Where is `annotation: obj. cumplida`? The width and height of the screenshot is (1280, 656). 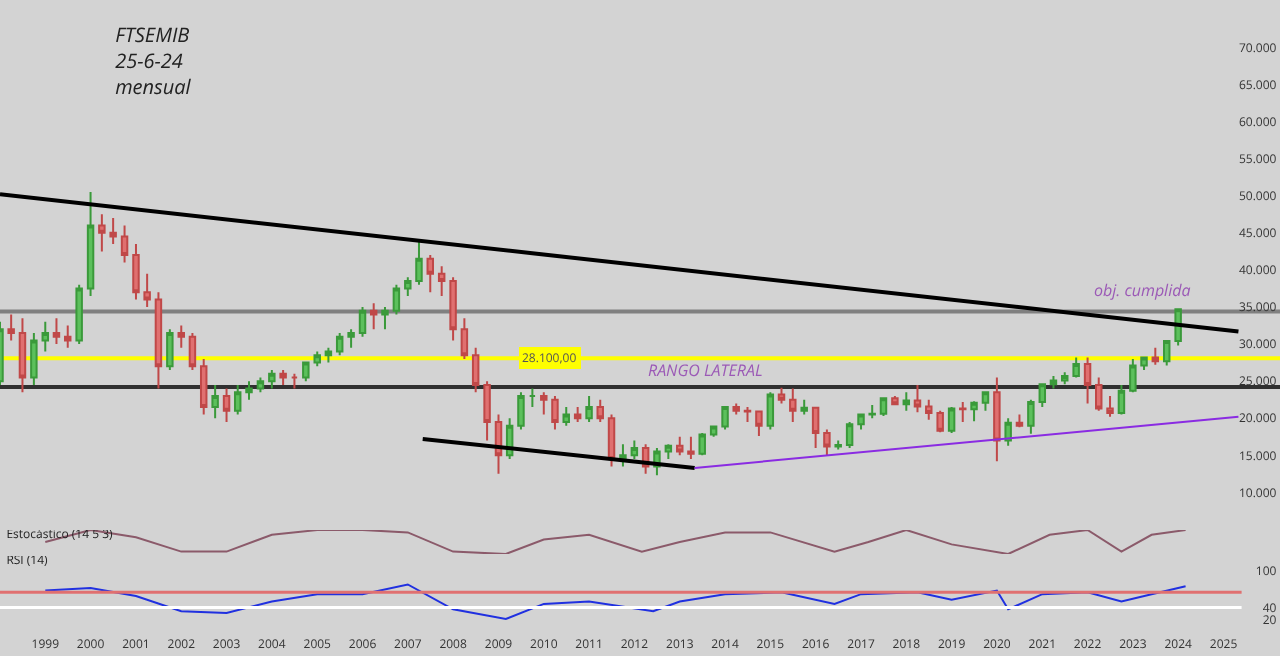 annotation: obj. cumplida is located at coordinates (1143, 291).